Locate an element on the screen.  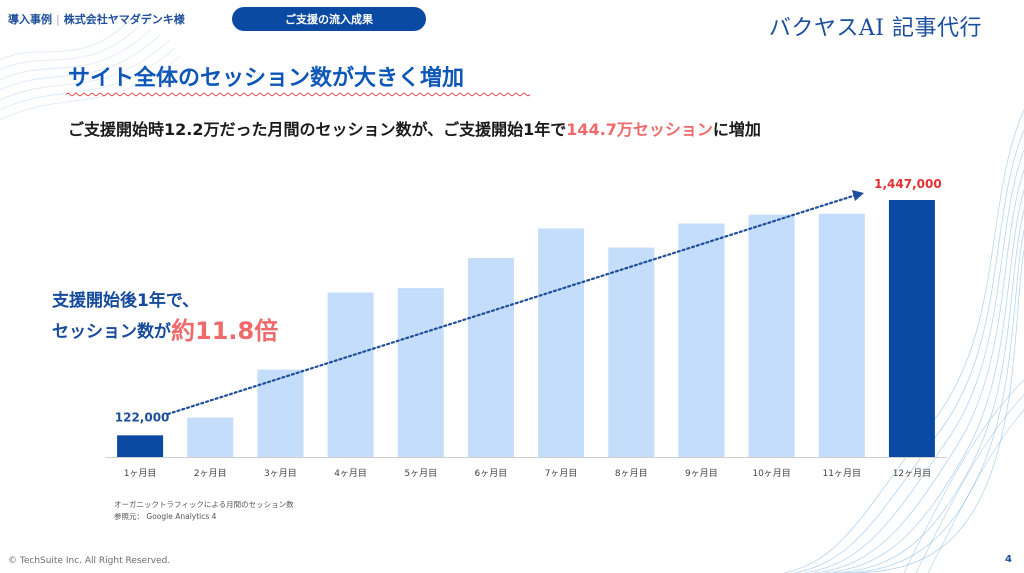
data-label: 1,447,000 is located at coordinates (908, 184).